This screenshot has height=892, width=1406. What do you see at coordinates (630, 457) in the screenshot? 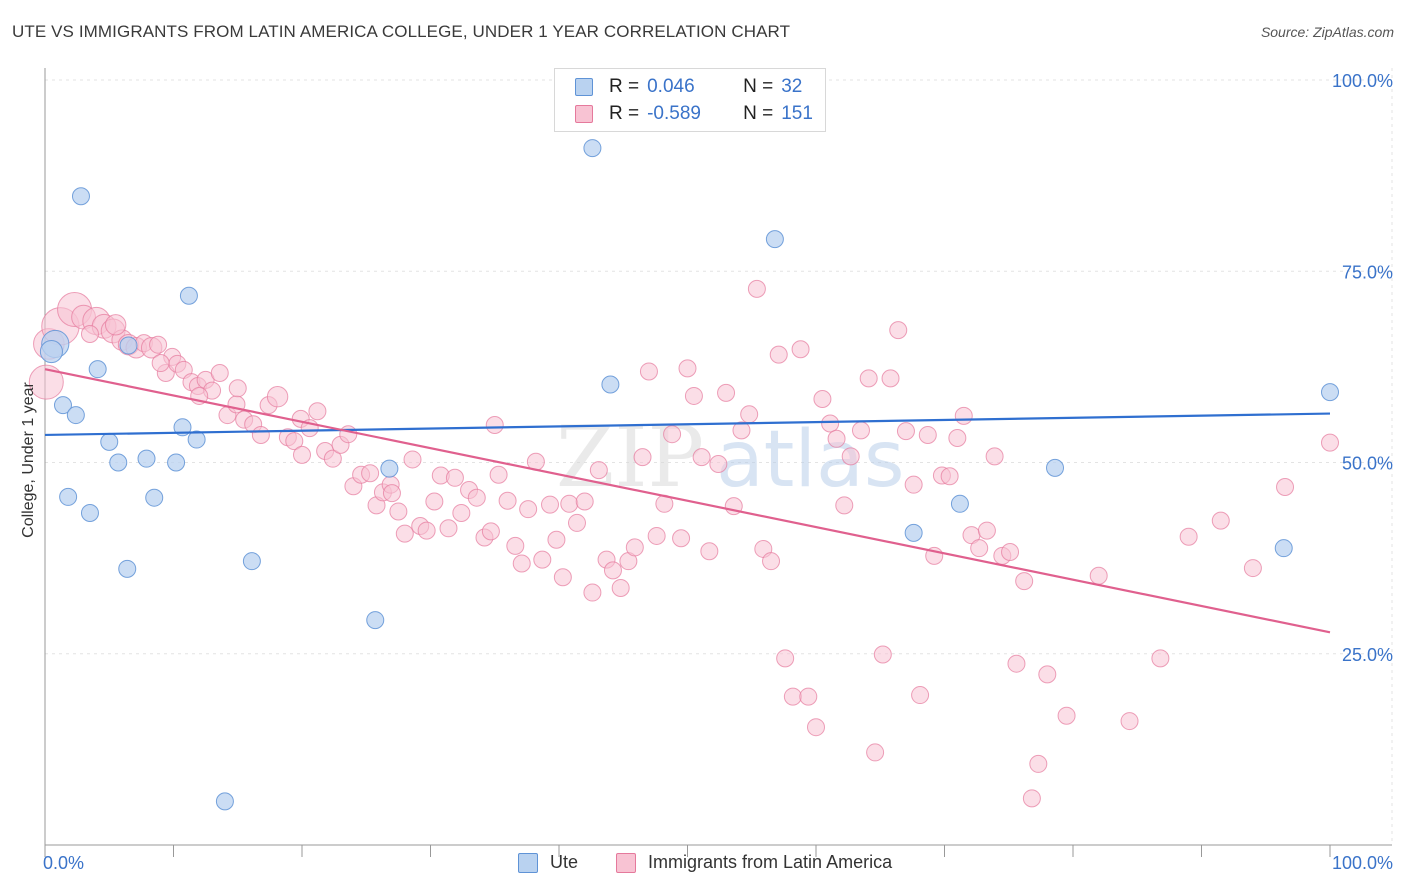
I see `watermark-zip: ZIP` at bounding box center [630, 457].